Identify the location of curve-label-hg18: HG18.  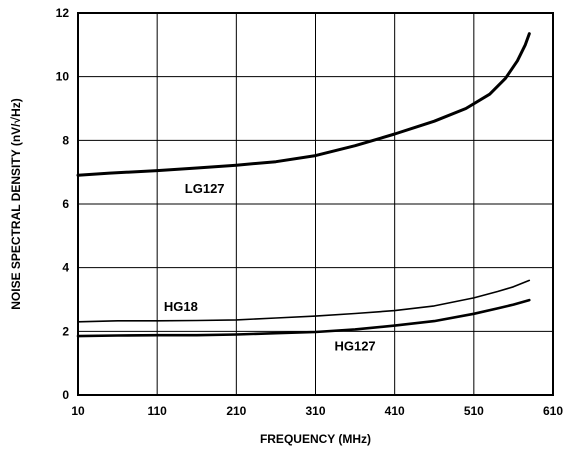
(181, 306).